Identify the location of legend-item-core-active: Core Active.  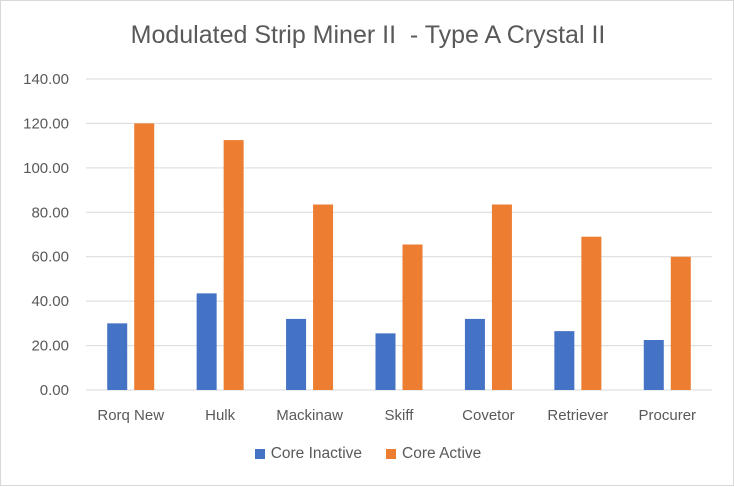
(433, 454).